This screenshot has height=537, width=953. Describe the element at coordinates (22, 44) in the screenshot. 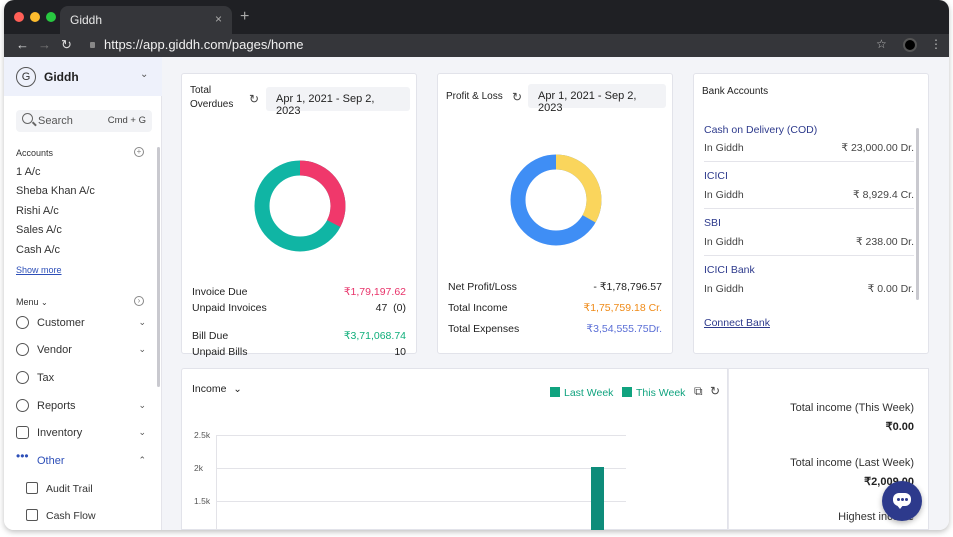

I see `back-arrow-icon: ←` at that location.